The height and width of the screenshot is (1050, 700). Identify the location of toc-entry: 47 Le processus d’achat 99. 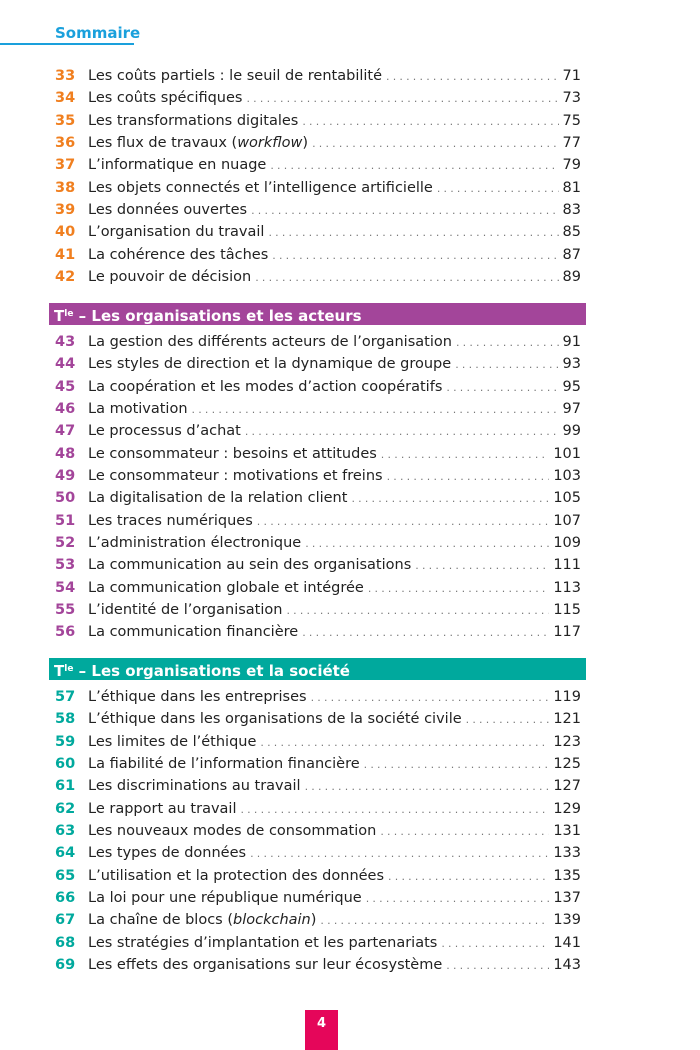
(318, 431).